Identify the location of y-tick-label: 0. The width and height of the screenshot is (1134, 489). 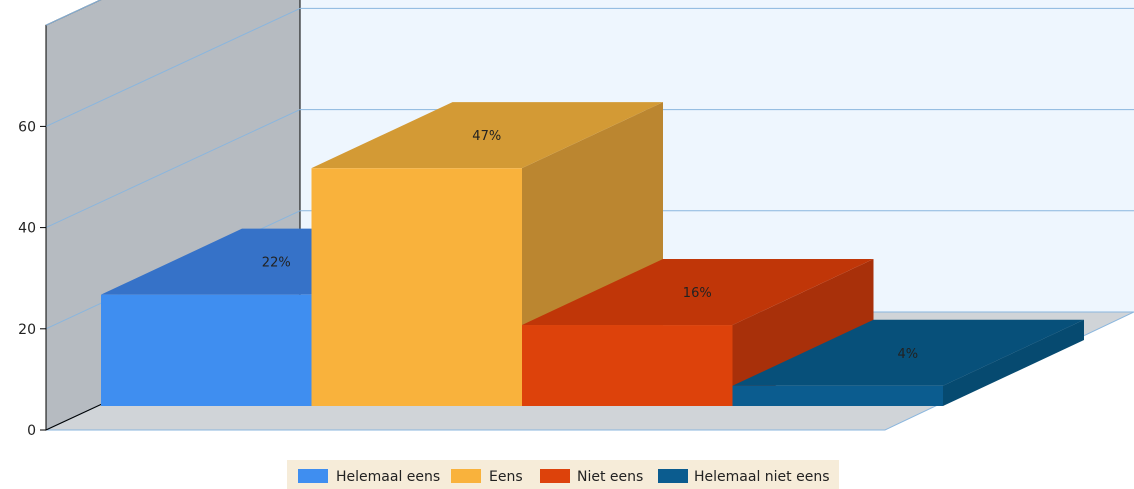
(31, 431).